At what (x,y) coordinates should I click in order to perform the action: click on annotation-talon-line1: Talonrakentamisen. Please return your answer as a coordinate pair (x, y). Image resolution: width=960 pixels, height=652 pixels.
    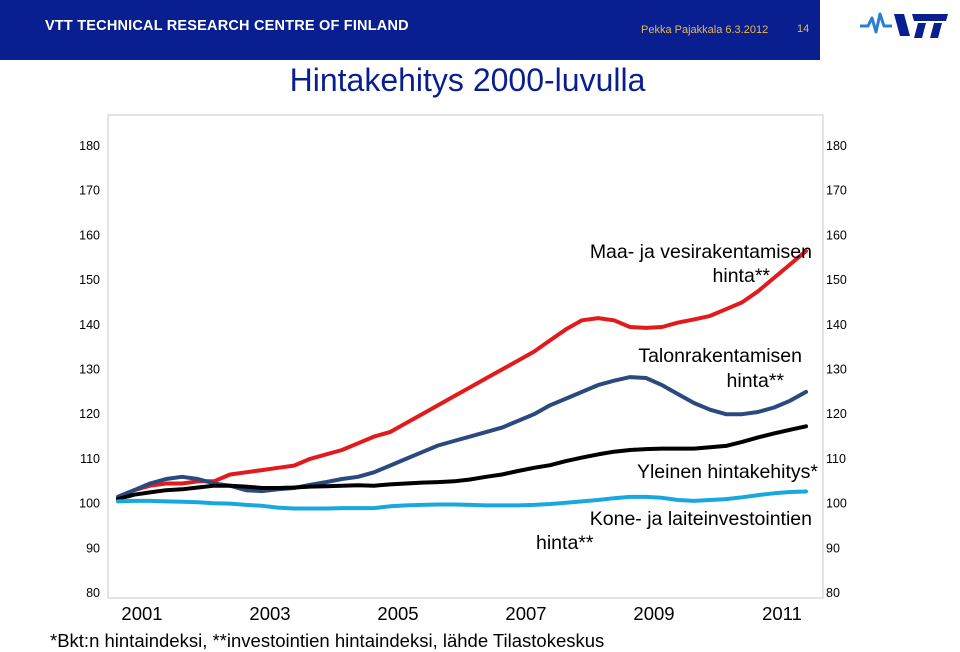
    Looking at the image, I should click on (720, 356).